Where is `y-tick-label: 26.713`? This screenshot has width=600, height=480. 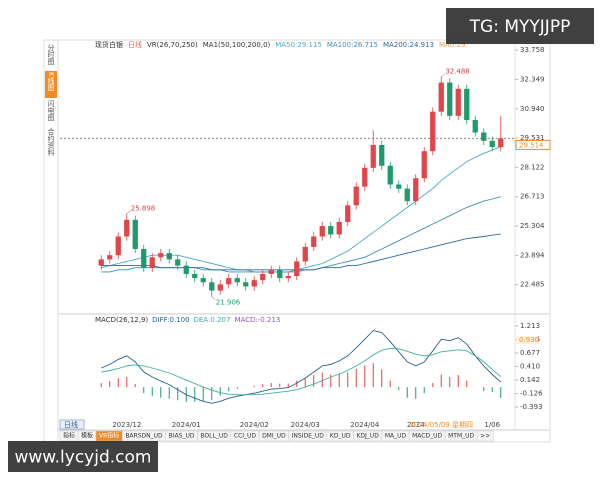 y-tick-label: 26.713 is located at coordinates (532, 197).